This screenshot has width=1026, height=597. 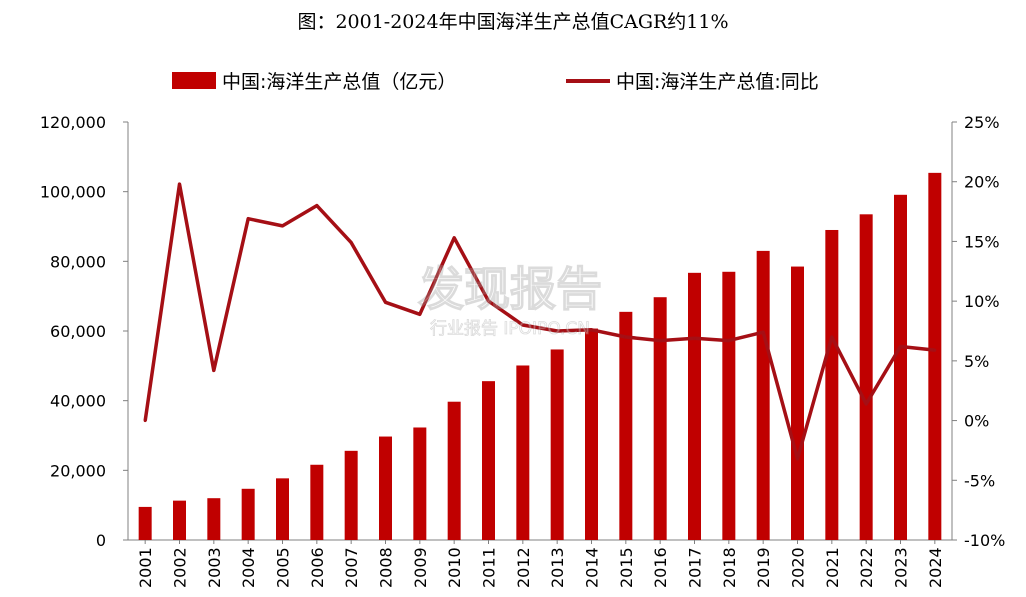 I want to click on x-tick-label: 2009, so click(x=420, y=567).